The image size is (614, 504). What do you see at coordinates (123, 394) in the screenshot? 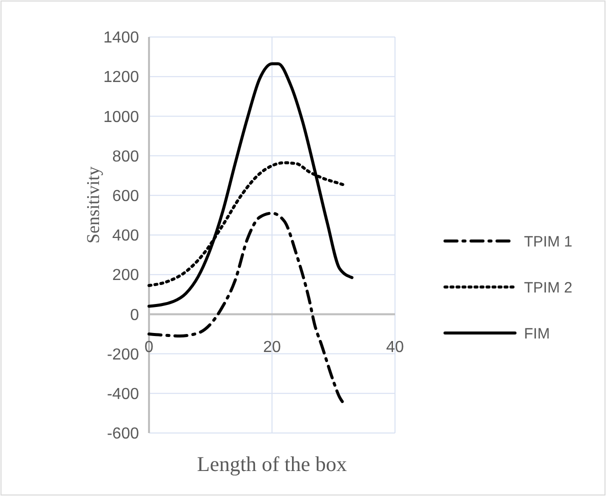
I see `y-tick-label: -400` at bounding box center [123, 394].